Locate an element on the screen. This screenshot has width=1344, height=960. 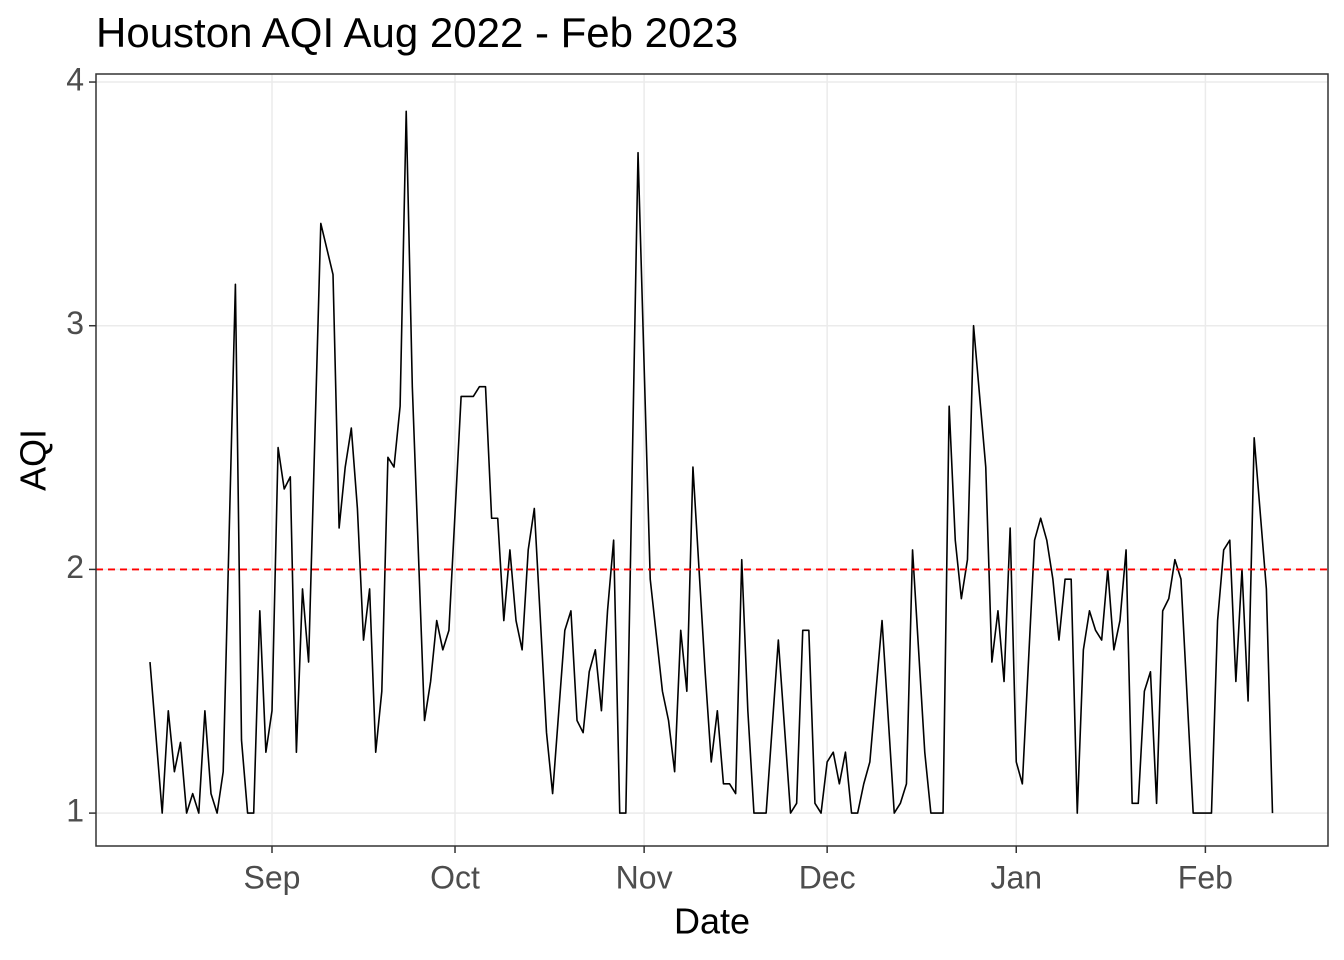
x-tick-label: Nov is located at coordinates (644, 877).